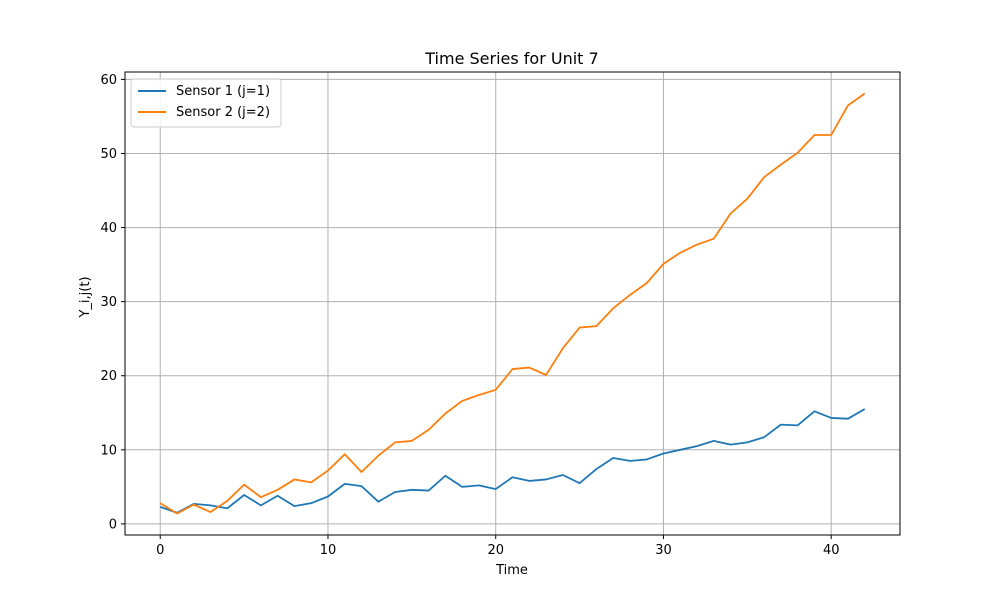 Image resolution: width=1000 pixels, height=600 pixels. I want to click on x-tick-label: 0, so click(160, 550).